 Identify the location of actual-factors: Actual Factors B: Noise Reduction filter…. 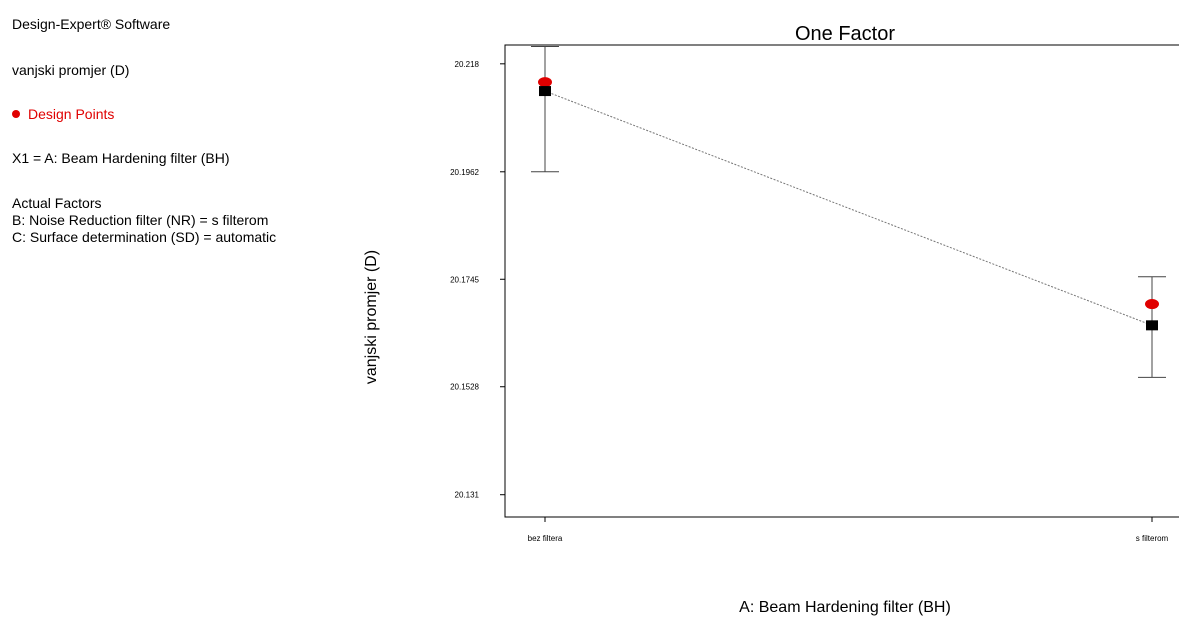
(193, 220).